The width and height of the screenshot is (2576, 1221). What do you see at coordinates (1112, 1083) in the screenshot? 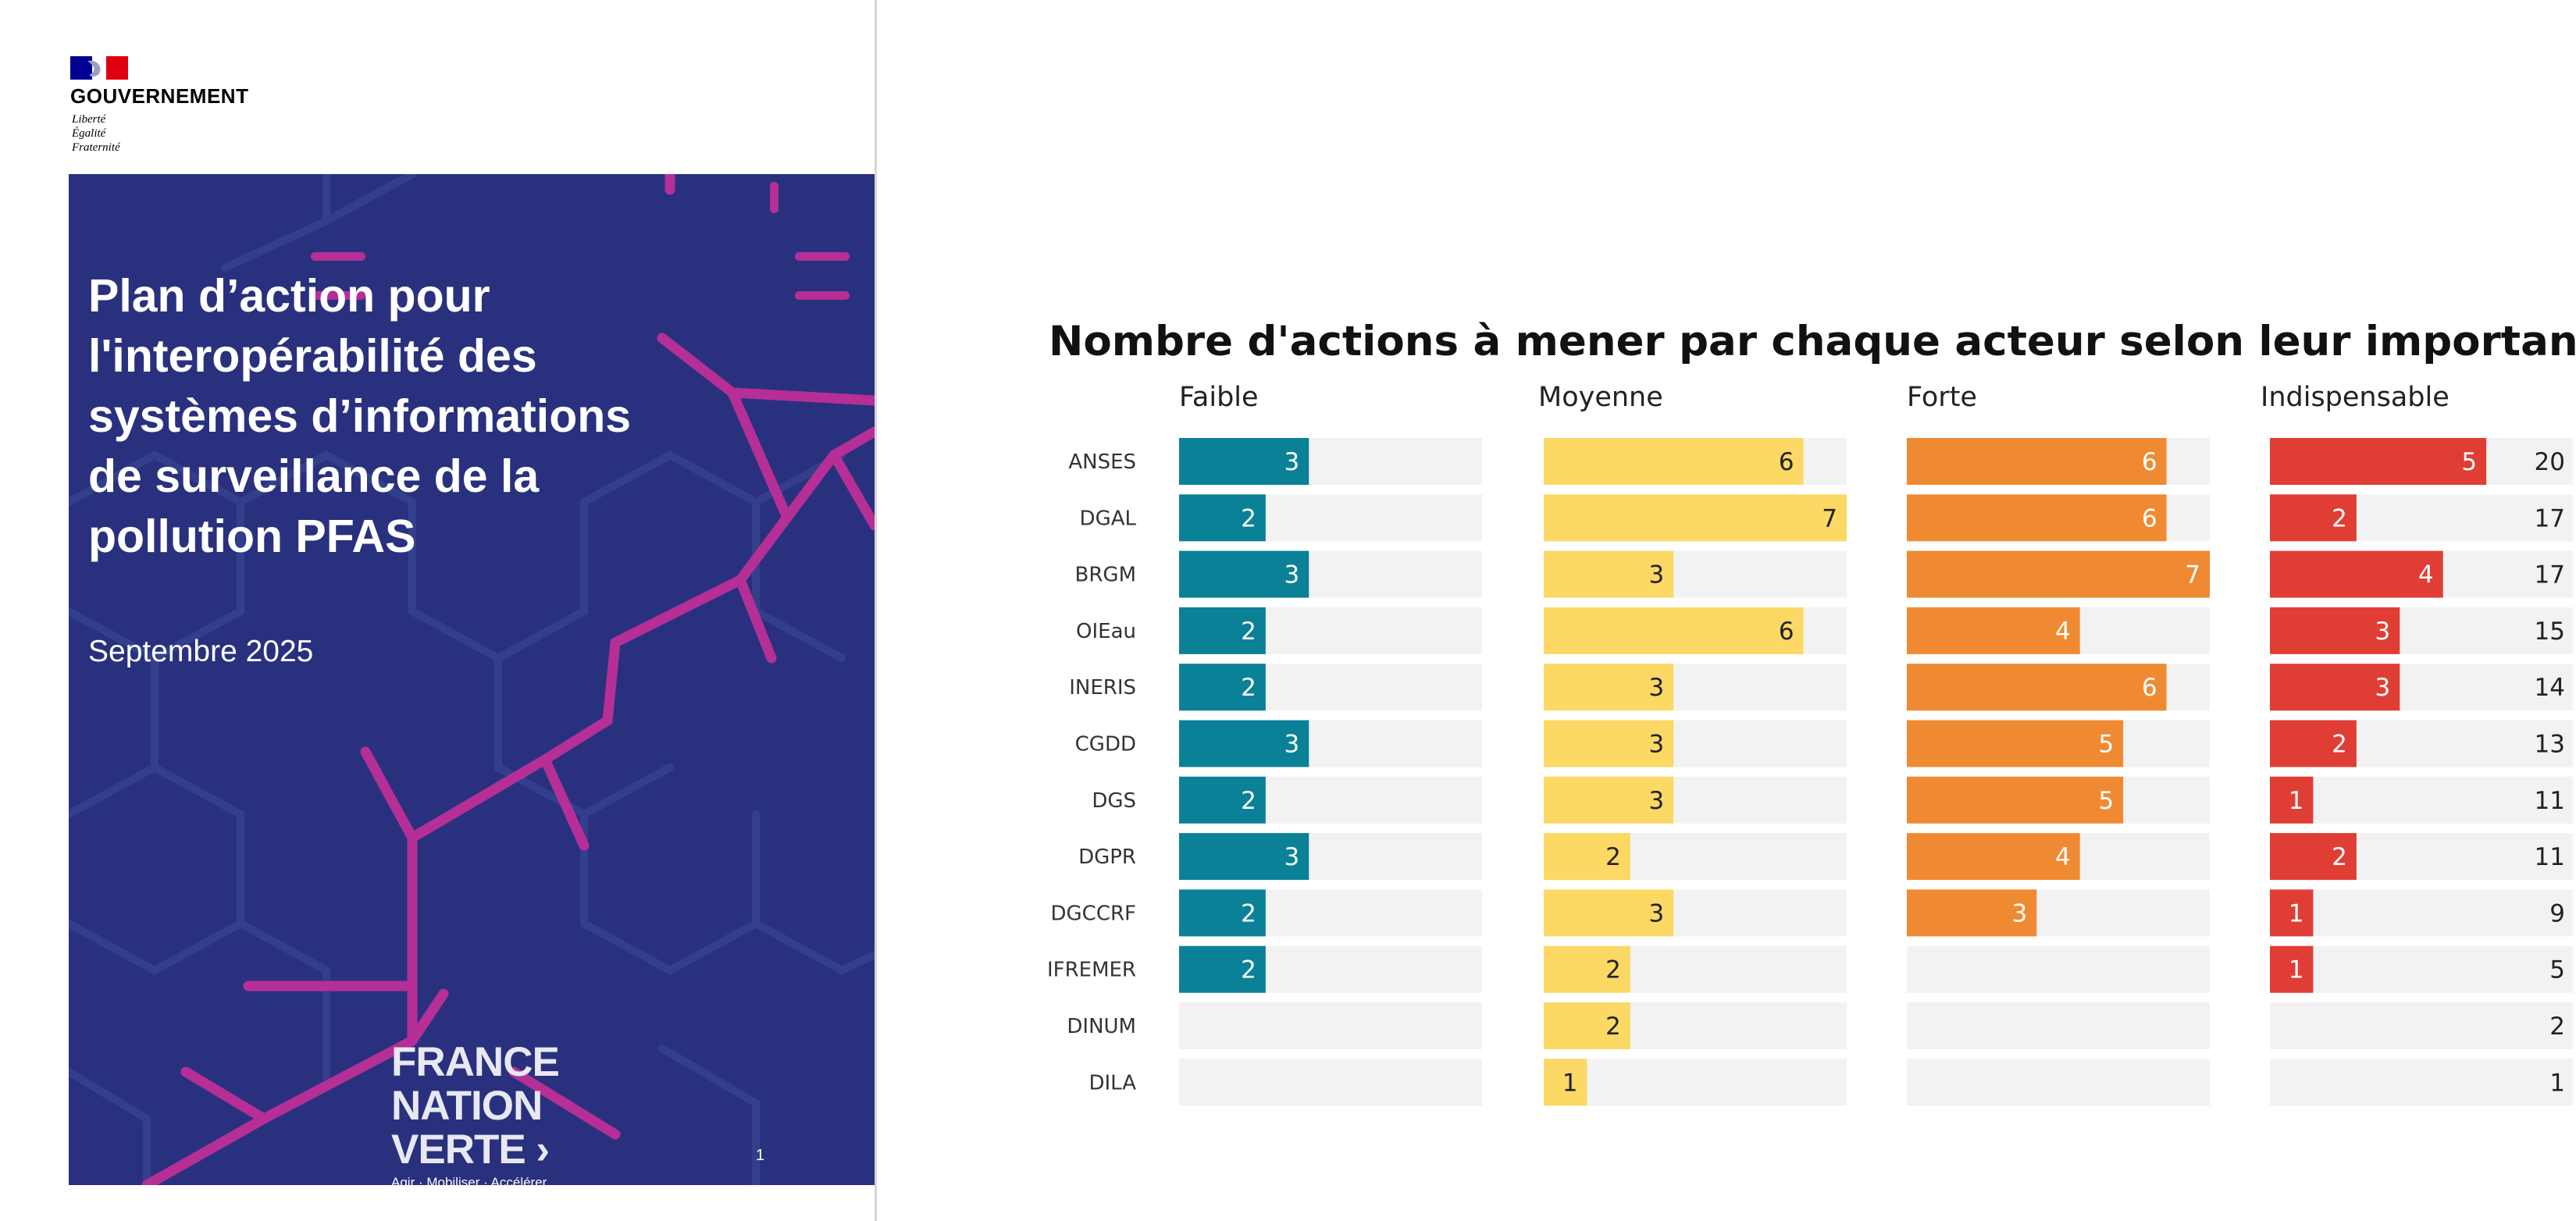
I see `row-label: DILA` at bounding box center [1112, 1083].